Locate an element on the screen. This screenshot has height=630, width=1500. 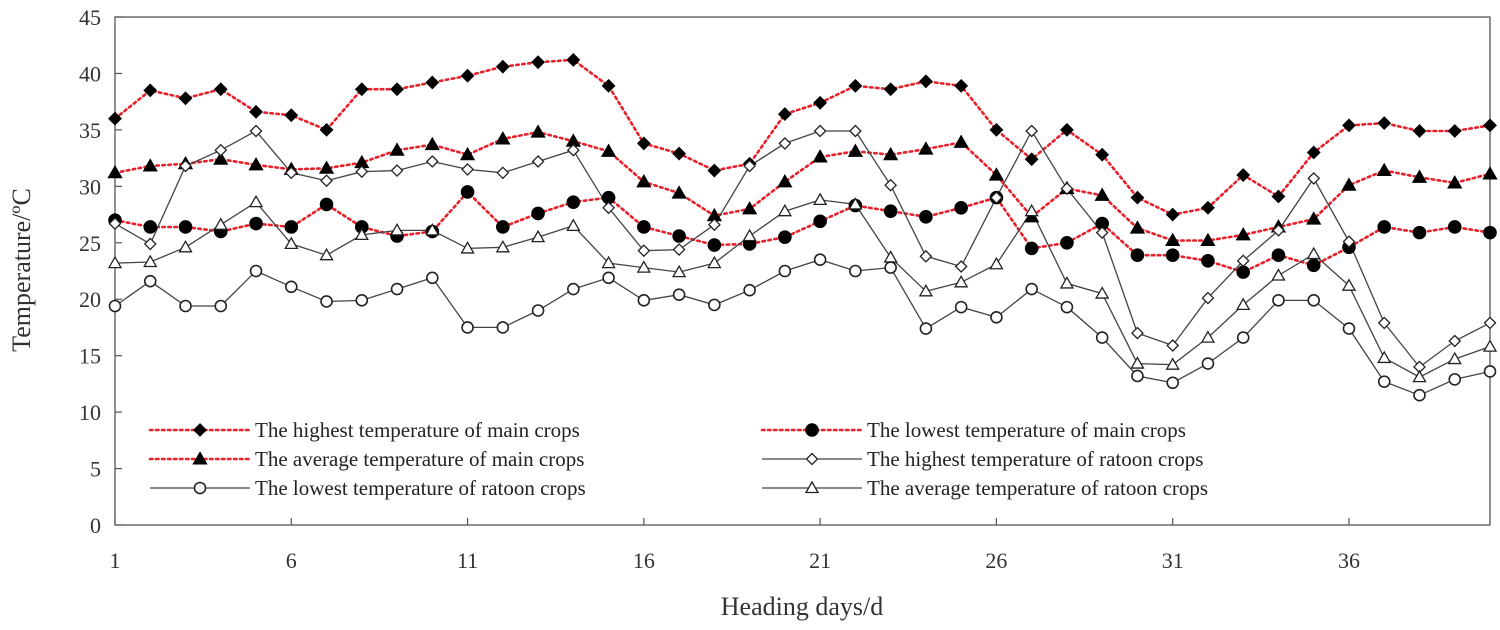
y-tick-label: 25 is located at coordinates (90, 243).